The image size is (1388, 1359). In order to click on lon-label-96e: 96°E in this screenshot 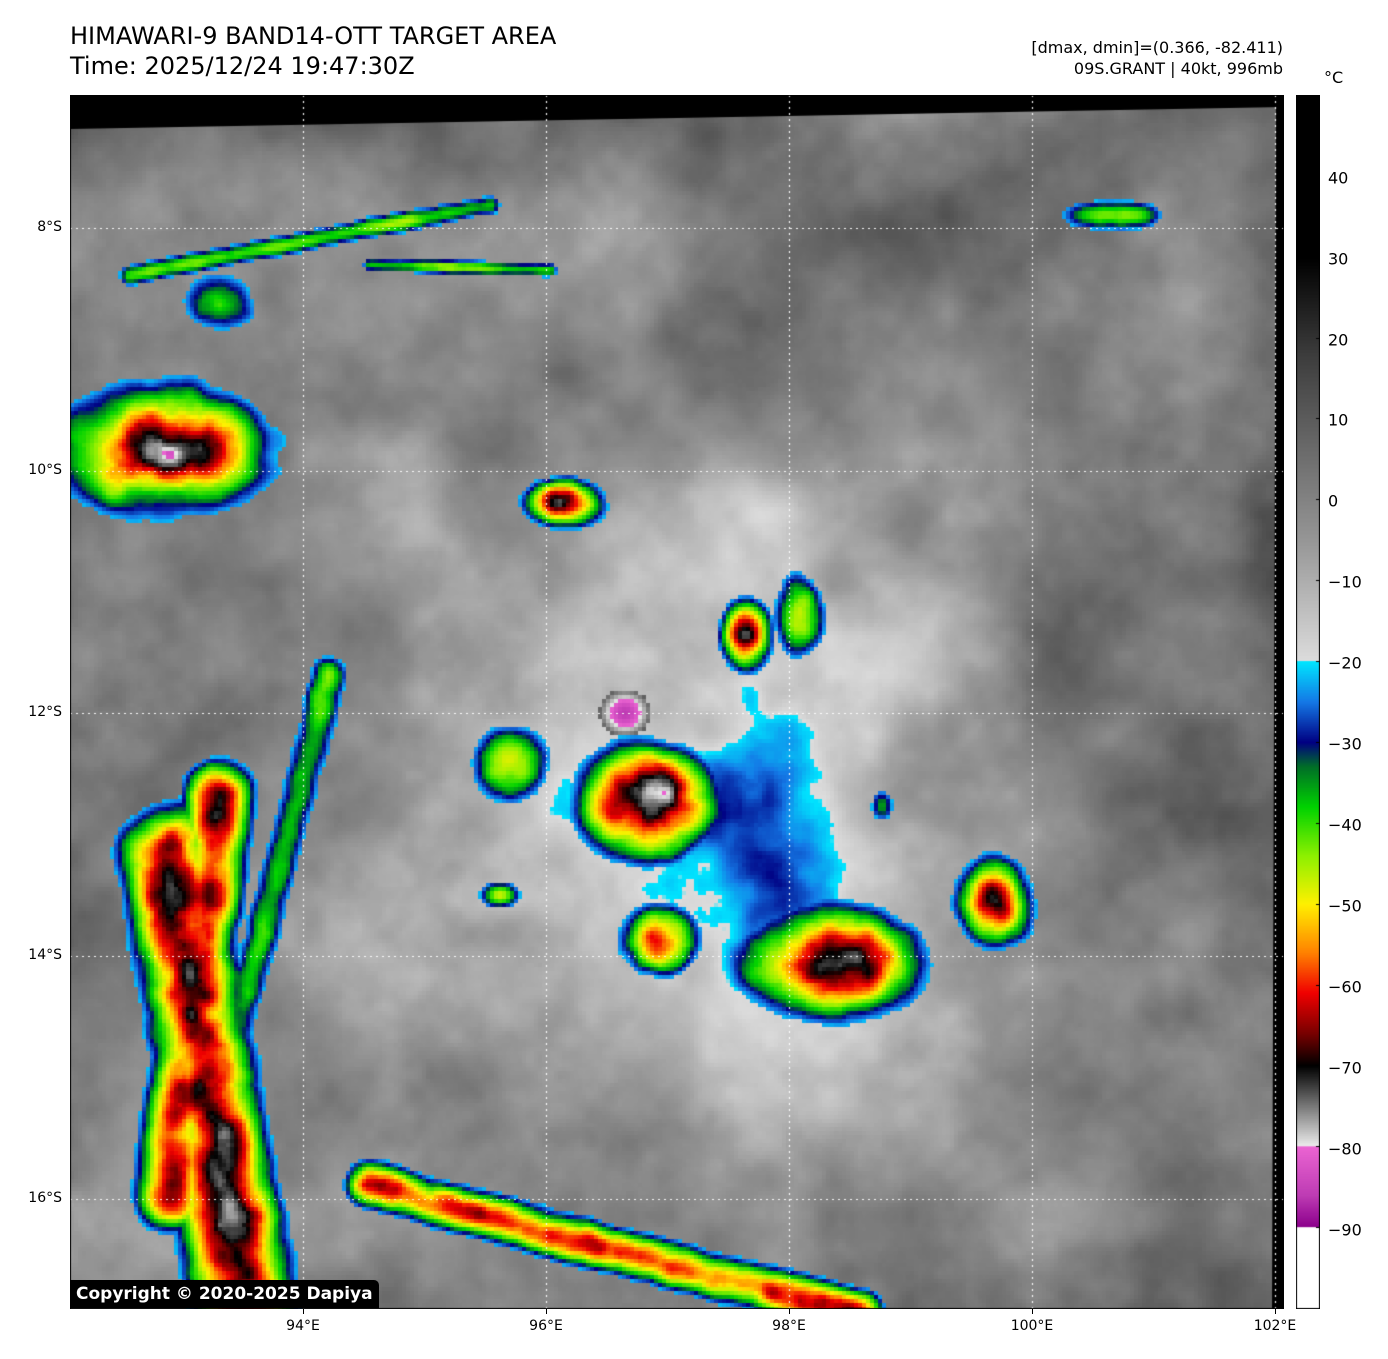, I will do `click(546, 1326)`.